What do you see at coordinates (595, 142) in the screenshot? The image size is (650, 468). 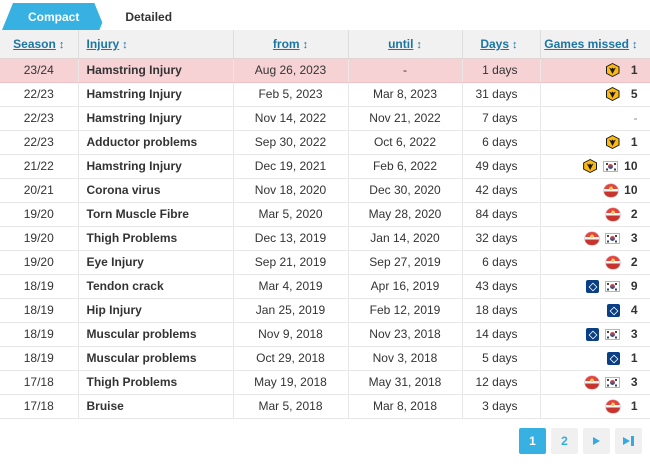 I see `games-missed-cell: 1` at bounding box center [595, 142].